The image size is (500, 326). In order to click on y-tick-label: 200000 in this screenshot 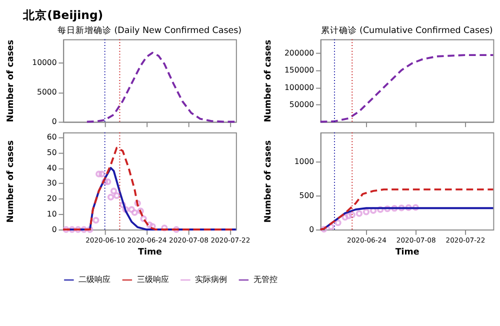, I will do `click(299, 53)`.